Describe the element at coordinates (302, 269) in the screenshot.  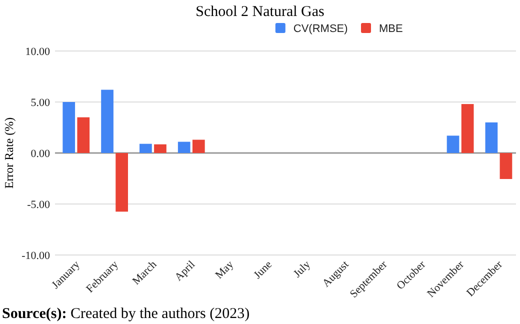
I see `x-tick-label: July` at that location.